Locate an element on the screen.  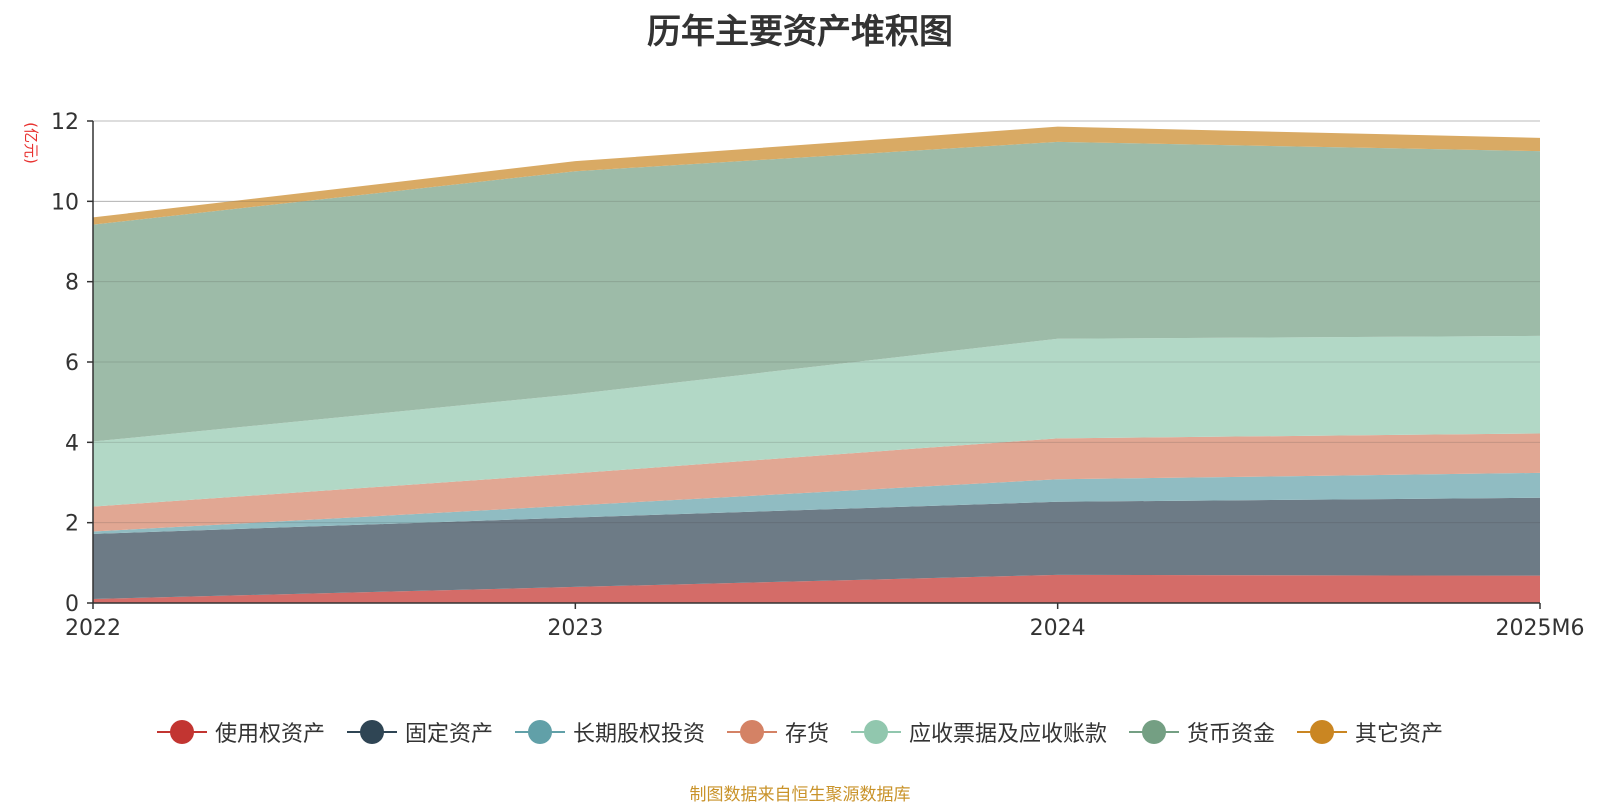
data-source-note: 制图数据来自恒生聚源数据库 is located at coordinates (800, 795).